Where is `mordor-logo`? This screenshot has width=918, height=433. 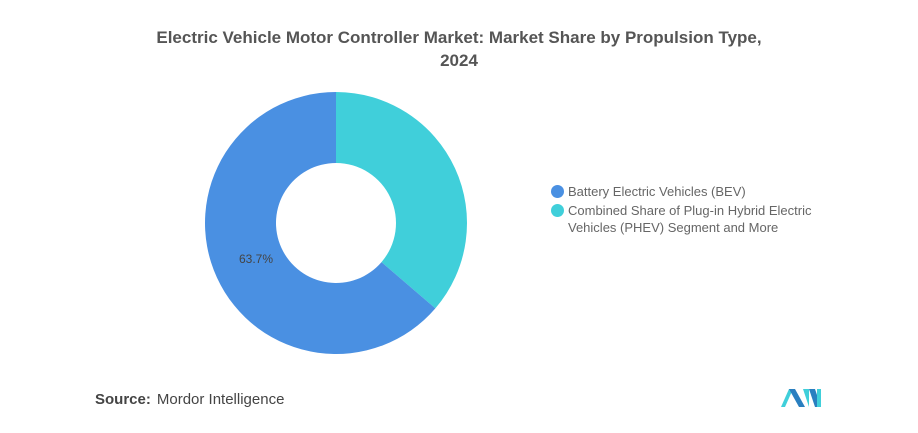 mordor-logo is located at coordinates (801, 398).